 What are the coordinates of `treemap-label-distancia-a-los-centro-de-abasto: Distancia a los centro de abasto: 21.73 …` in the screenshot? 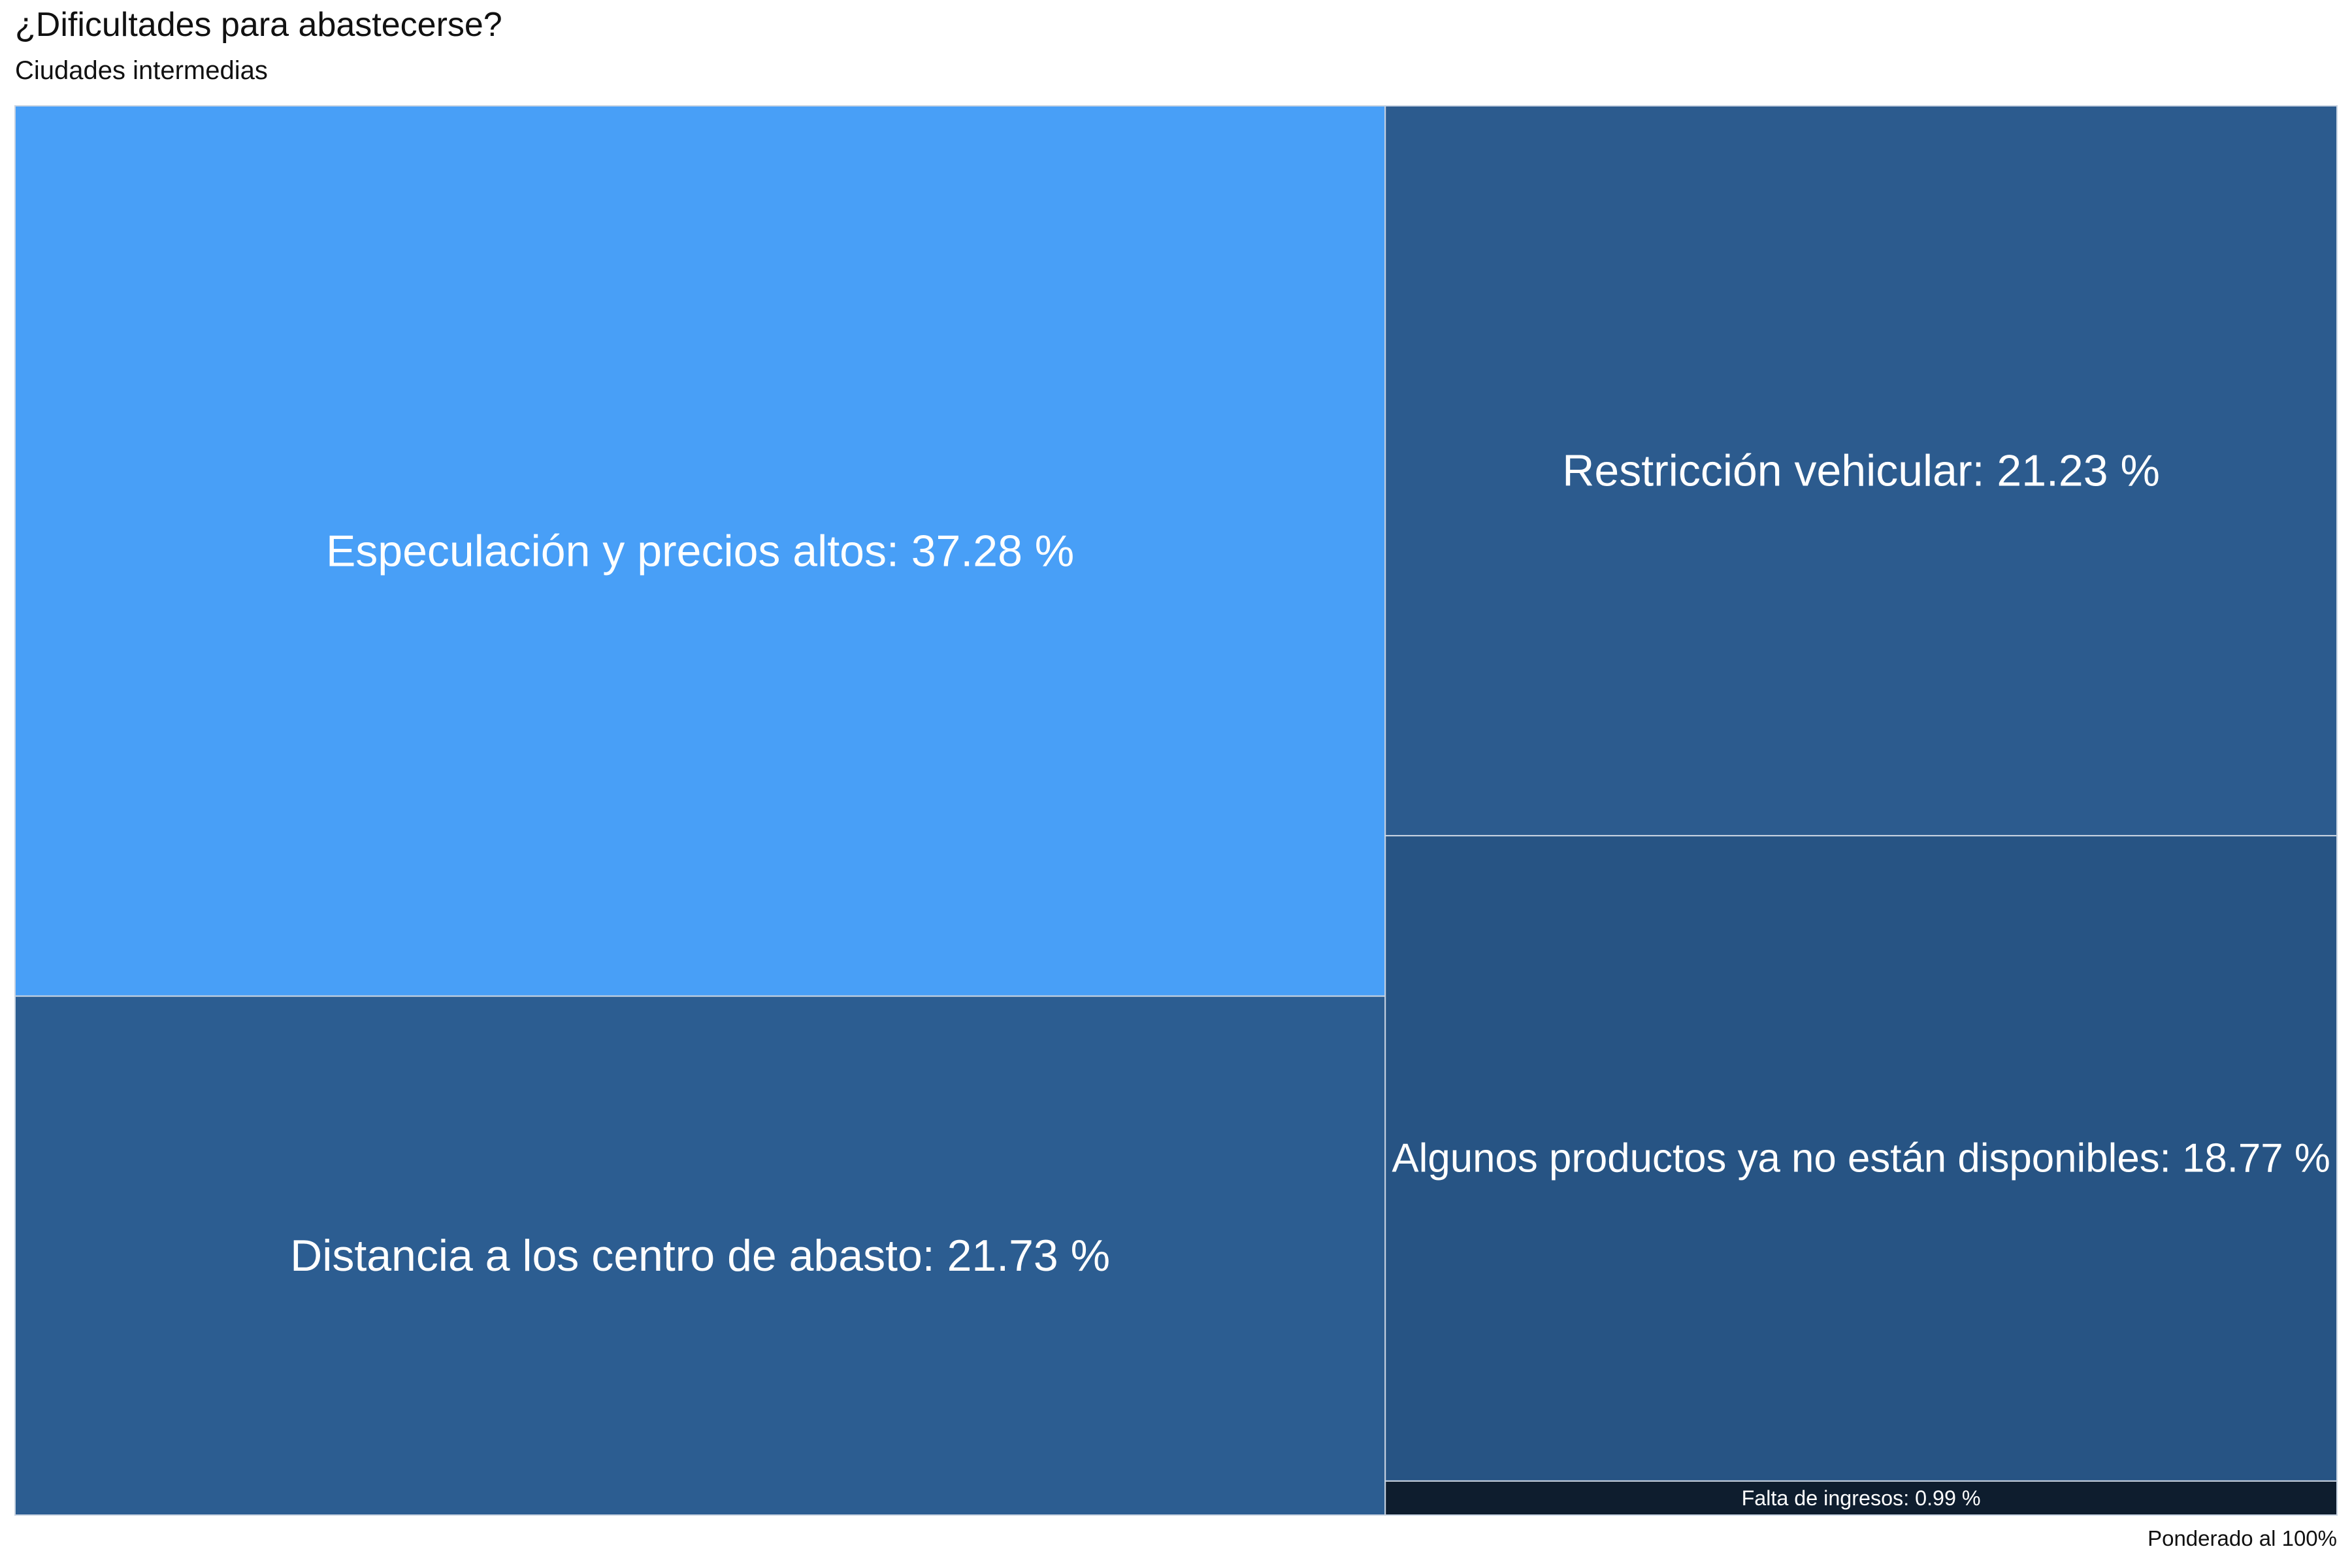 It's located at (700, 1256).